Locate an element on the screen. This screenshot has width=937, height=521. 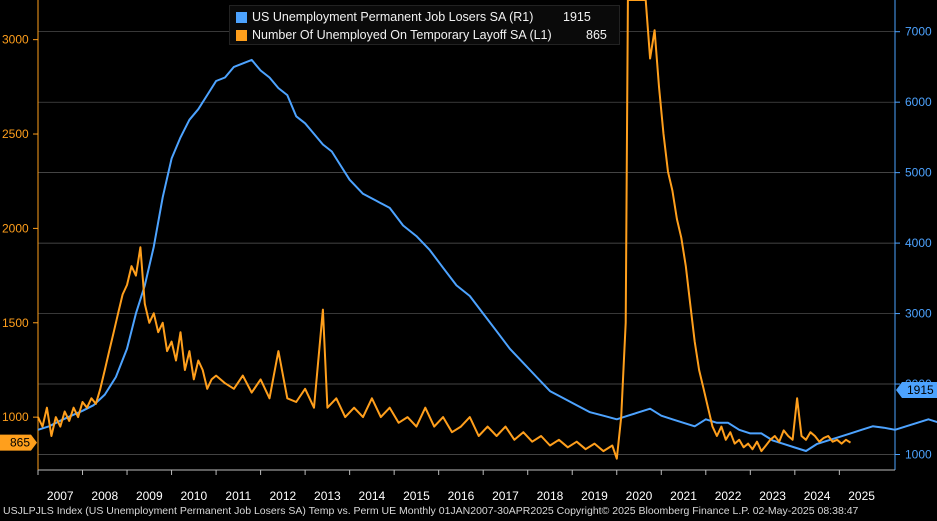
x-tick-label: 2021 is located at coordinates (683, 496).